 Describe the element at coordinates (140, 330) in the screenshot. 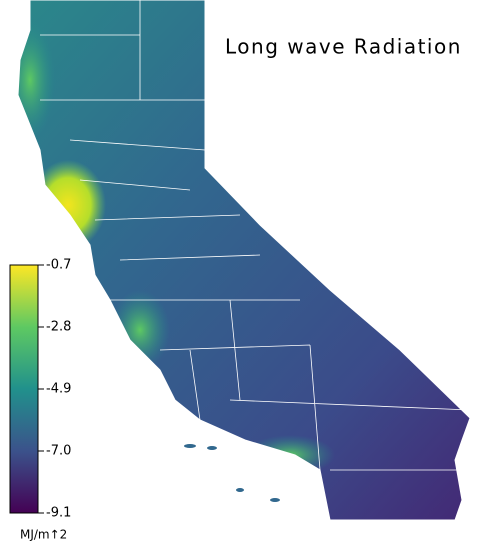

I see `central-coast-high` at that location.